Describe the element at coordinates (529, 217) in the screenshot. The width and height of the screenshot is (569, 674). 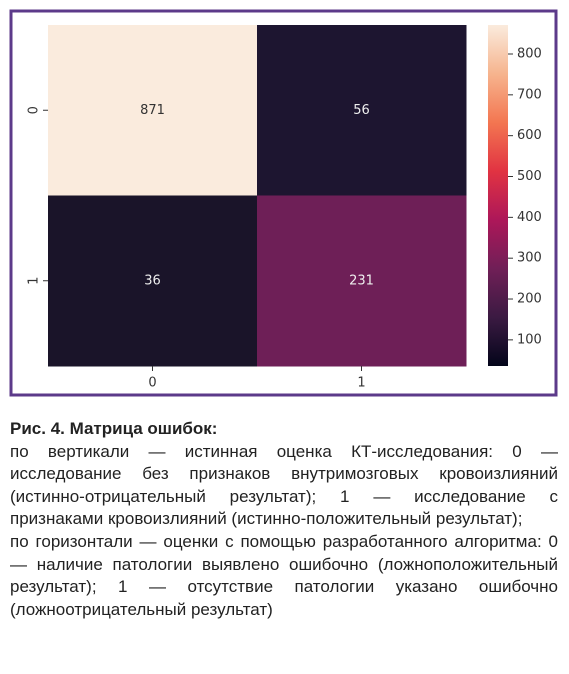
I see `colorbar-tick-label: 400` at that location.